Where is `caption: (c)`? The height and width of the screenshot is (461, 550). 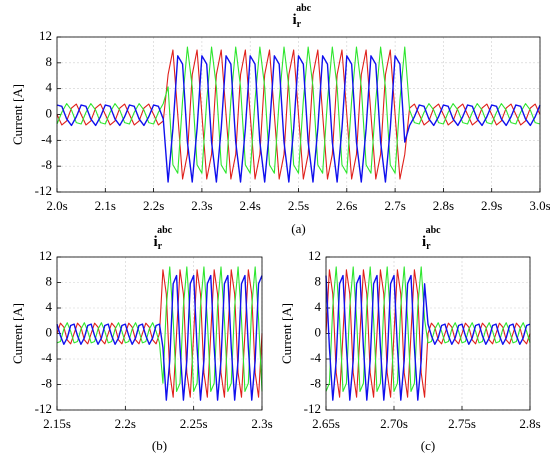
caption: (c) is located at coordinates (428, 445).